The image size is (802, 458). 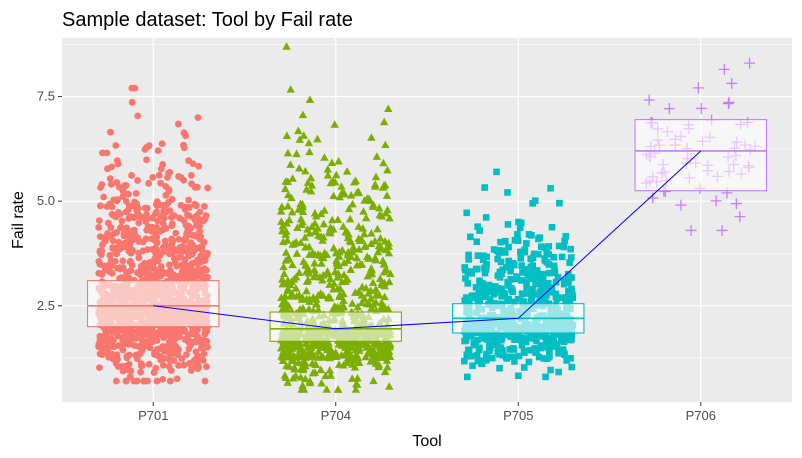 What do you see at coordinates (426, 441) in the screenshot?
I see `x-axis-title: Tool` at bounding box center [426, 441].